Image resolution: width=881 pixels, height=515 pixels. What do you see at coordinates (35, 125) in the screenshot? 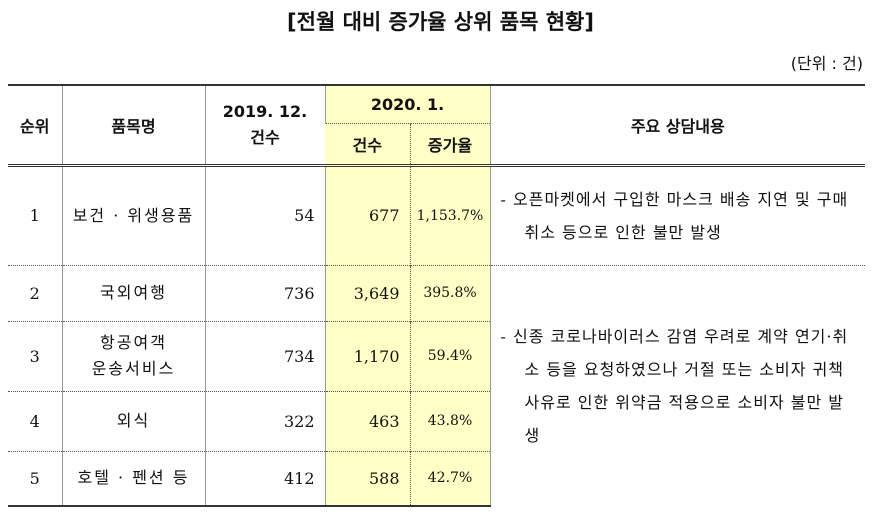
I see `header-cell: 순위` at bounding box center [35, 125].